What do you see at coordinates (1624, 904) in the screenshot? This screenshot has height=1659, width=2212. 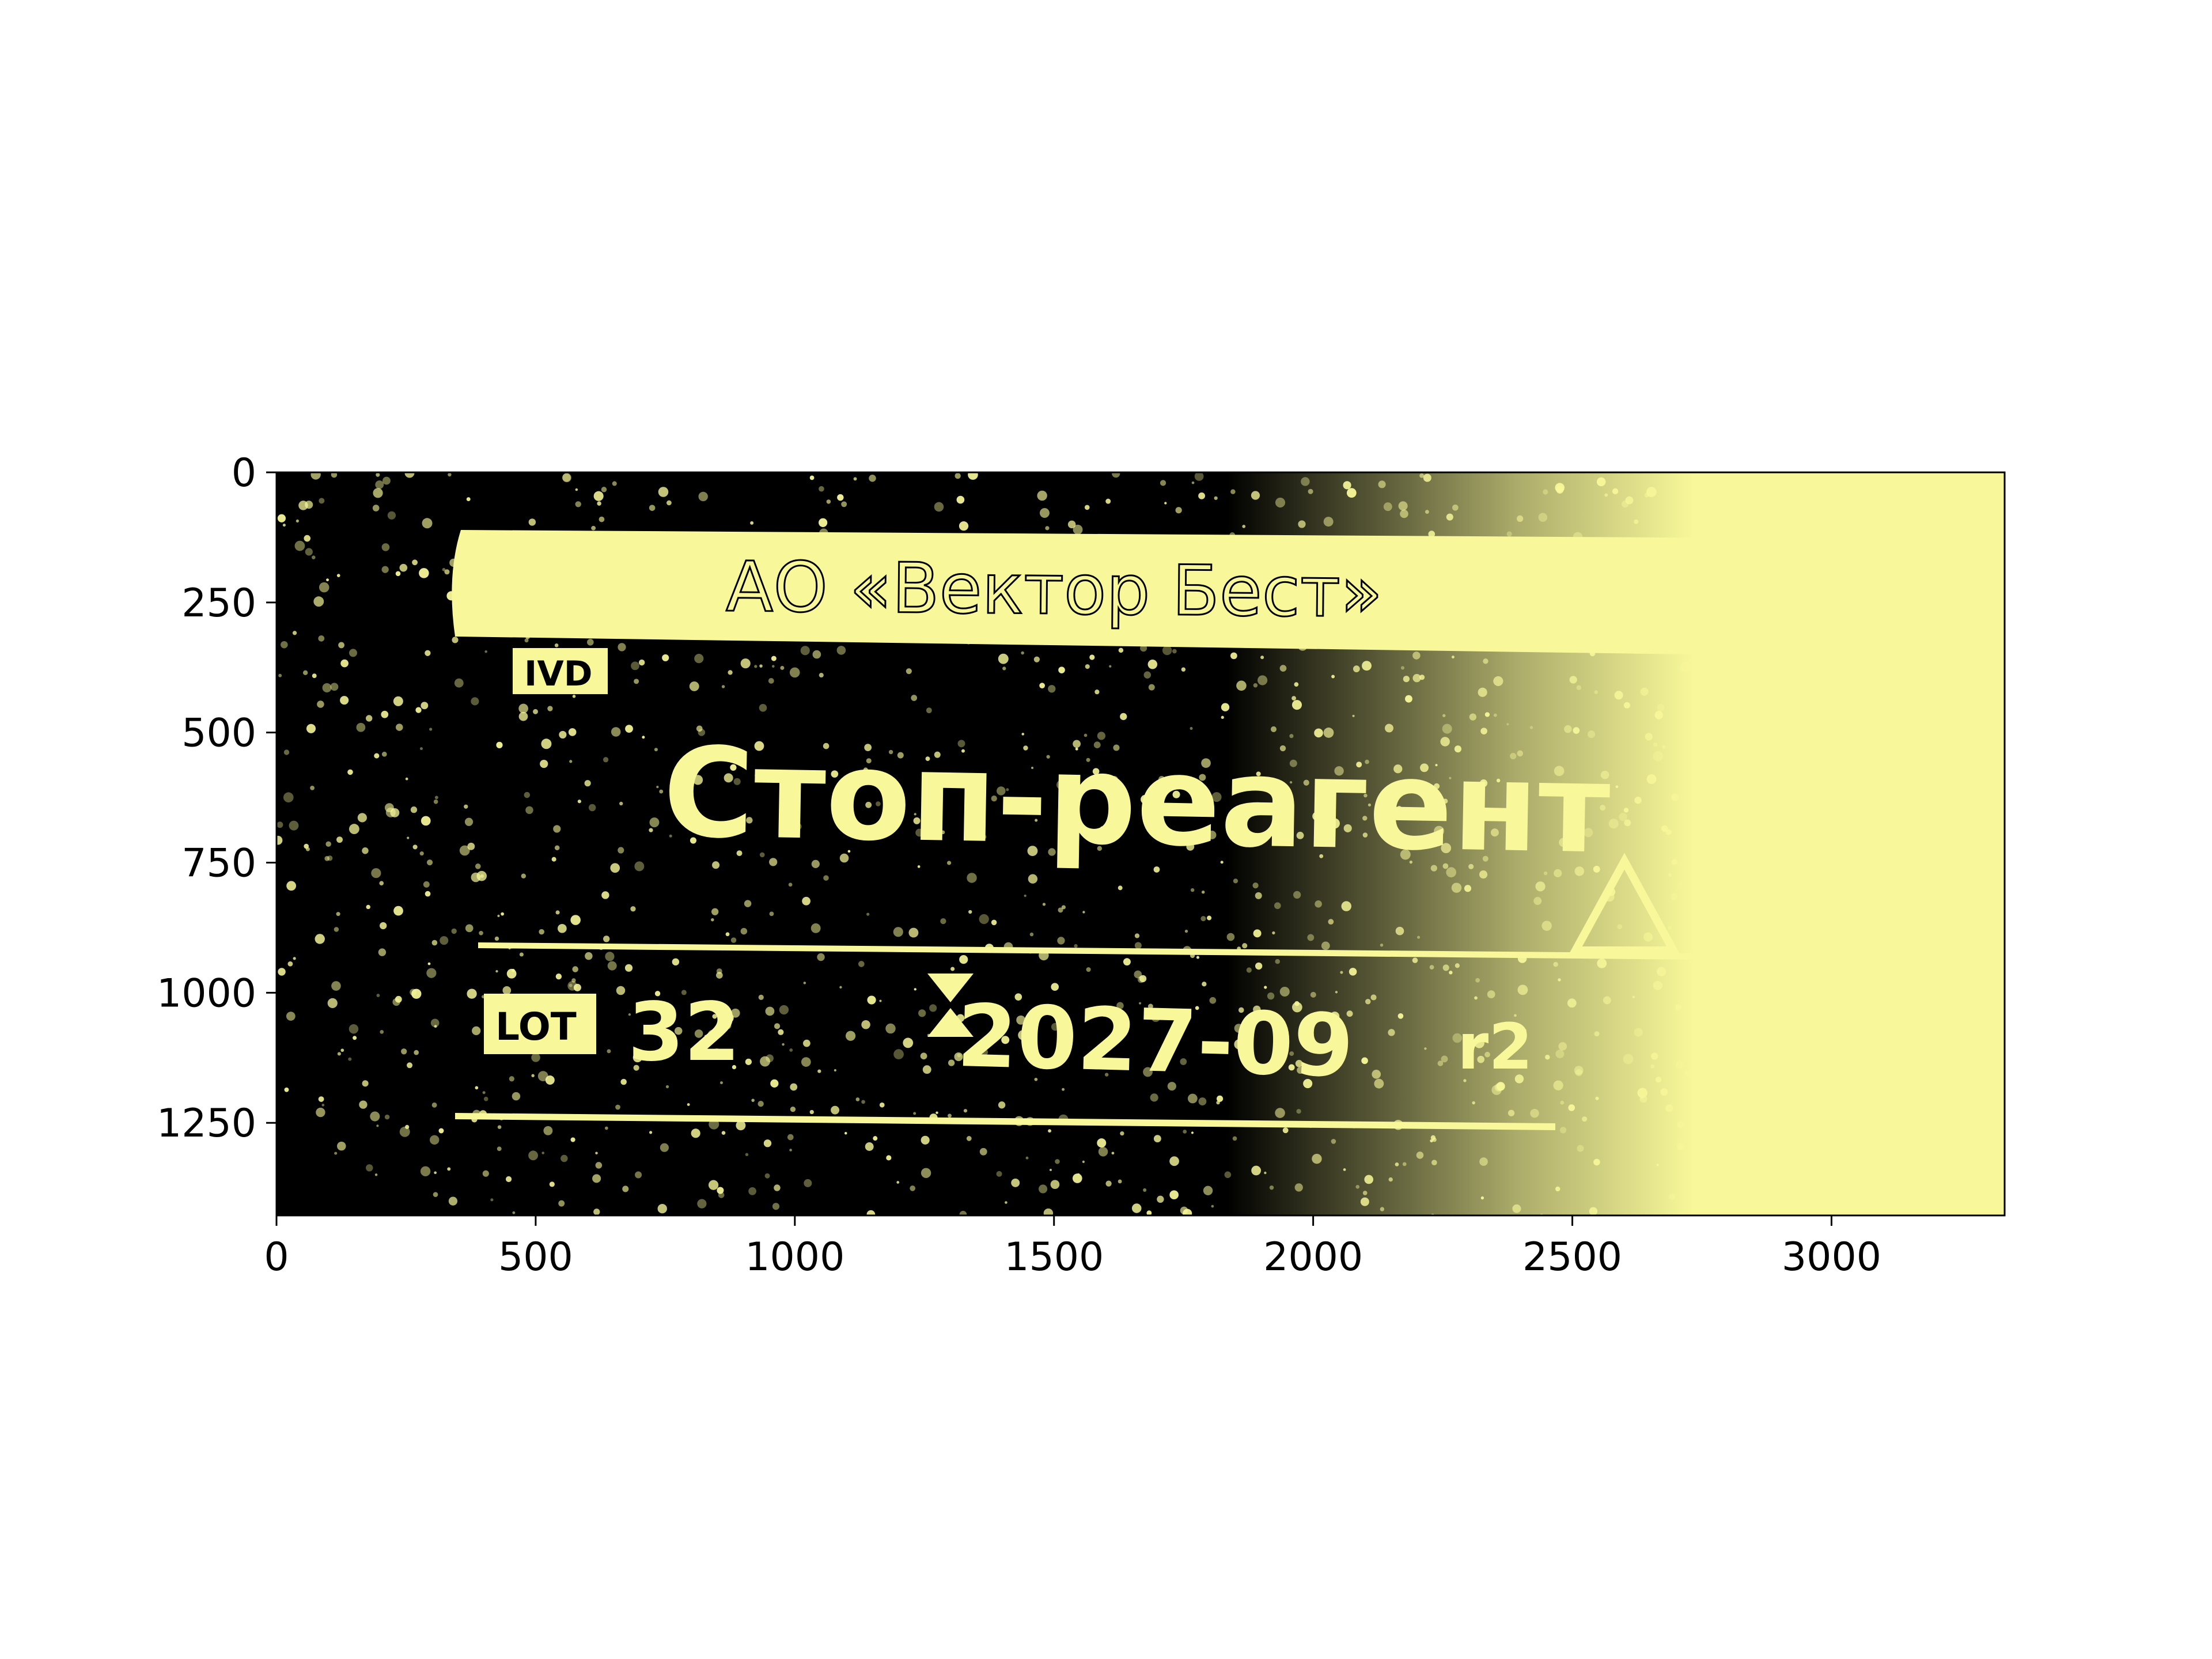 I see `warning-triangle-icon` at bounding box center [1624, 904].